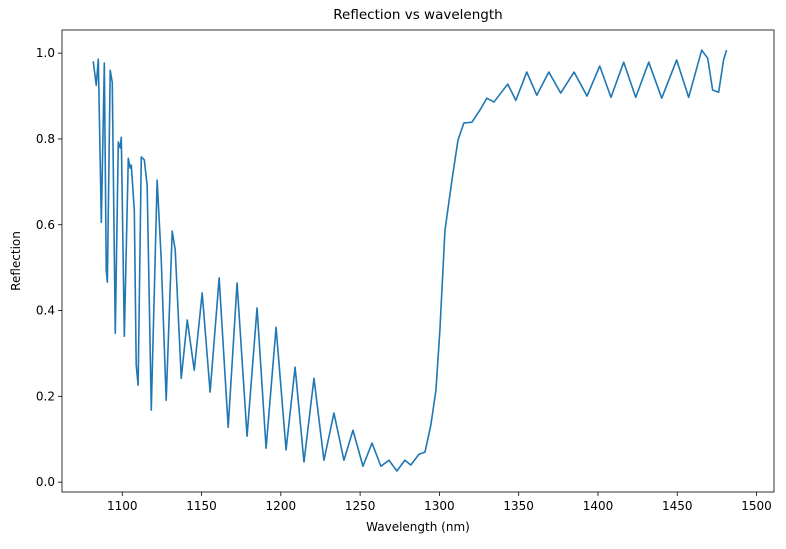 The image size is (786, 549). Describe the element at coordinates (45, 311) in the screenshot. I see `y-tick-label: 0.4` at that location.